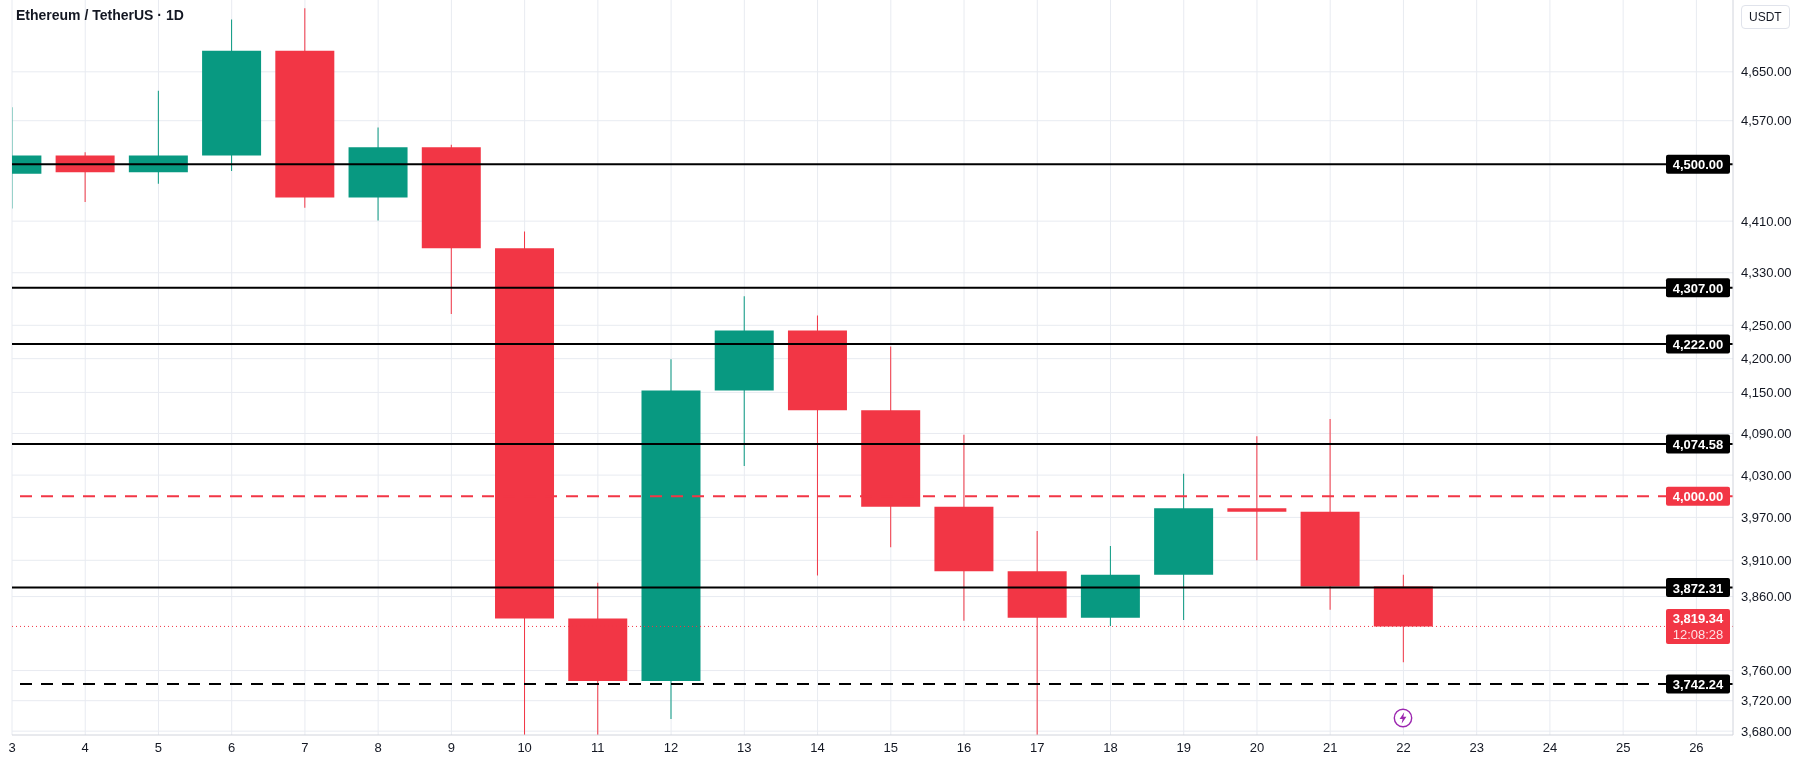  What do you see at coordinates (1257, 498) in the screenshot?
I see `candlestick` at bounding box center [1257, 498].